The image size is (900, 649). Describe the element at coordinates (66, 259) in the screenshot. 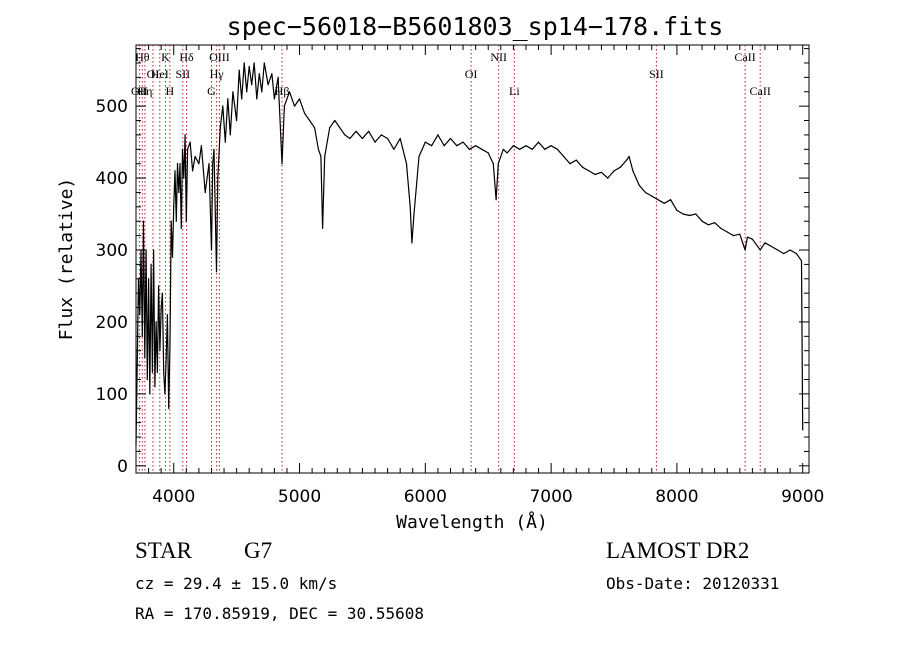

I see `y-axis-label: Flux (relative)` at that location.